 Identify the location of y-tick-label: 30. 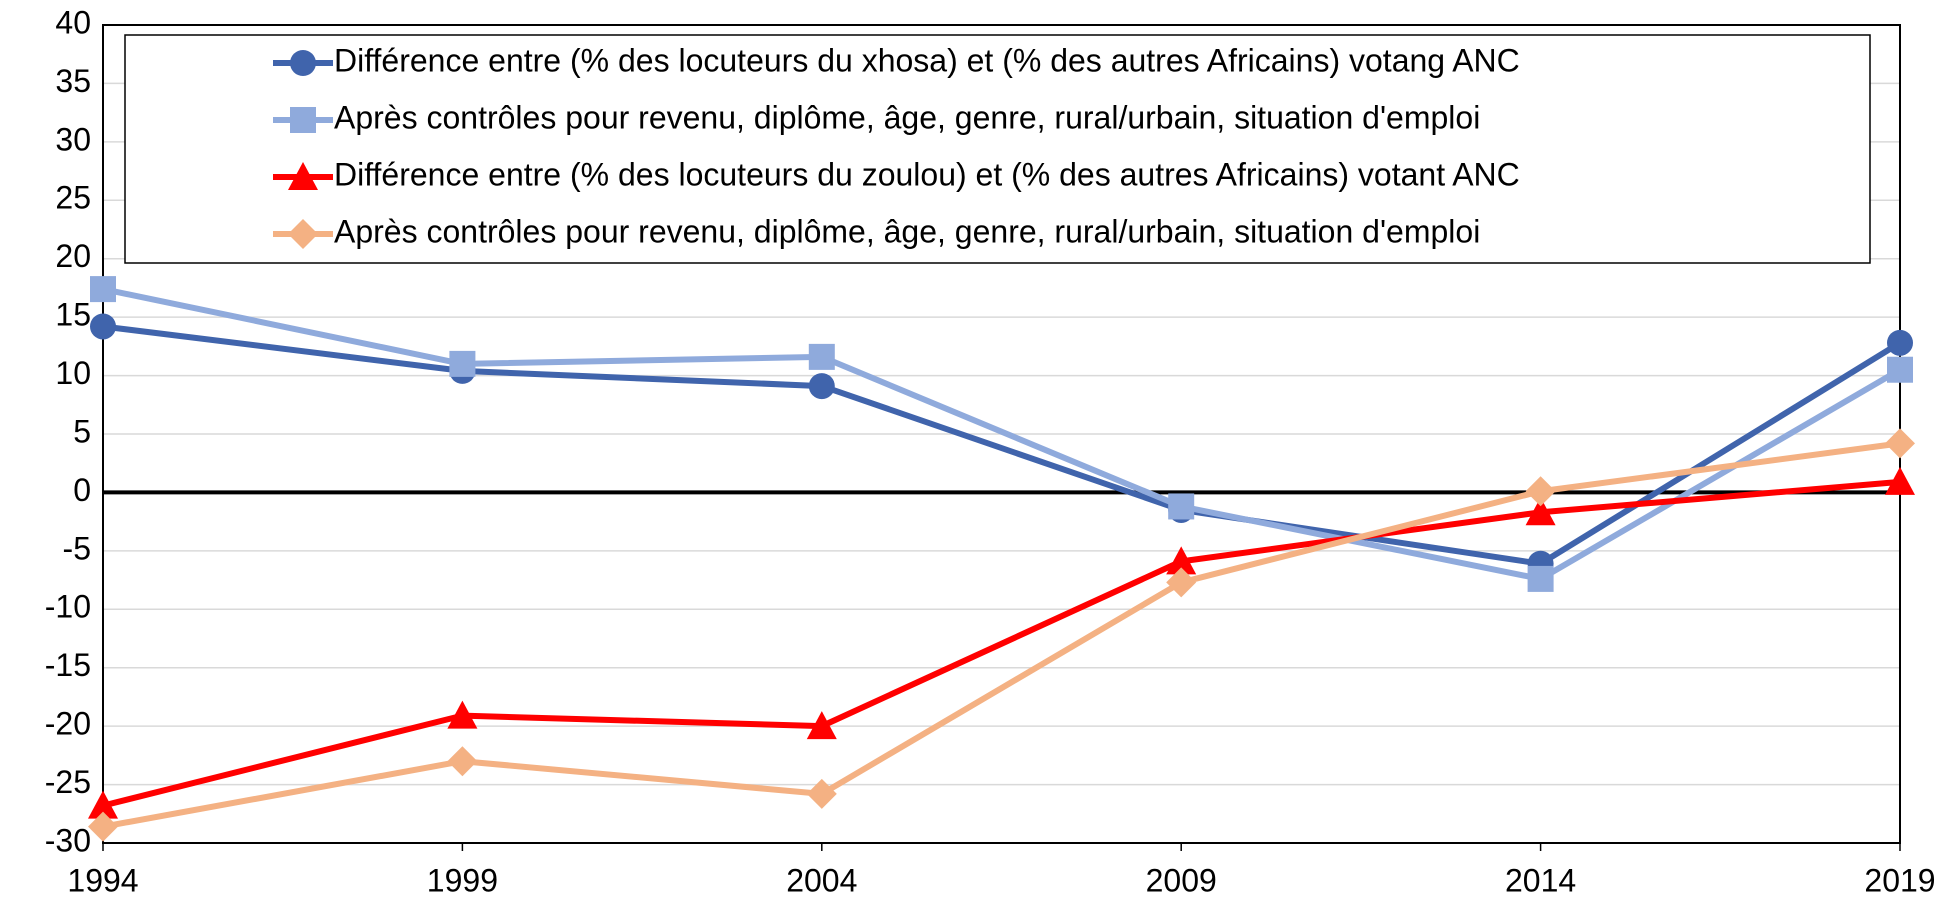
(73, 139).